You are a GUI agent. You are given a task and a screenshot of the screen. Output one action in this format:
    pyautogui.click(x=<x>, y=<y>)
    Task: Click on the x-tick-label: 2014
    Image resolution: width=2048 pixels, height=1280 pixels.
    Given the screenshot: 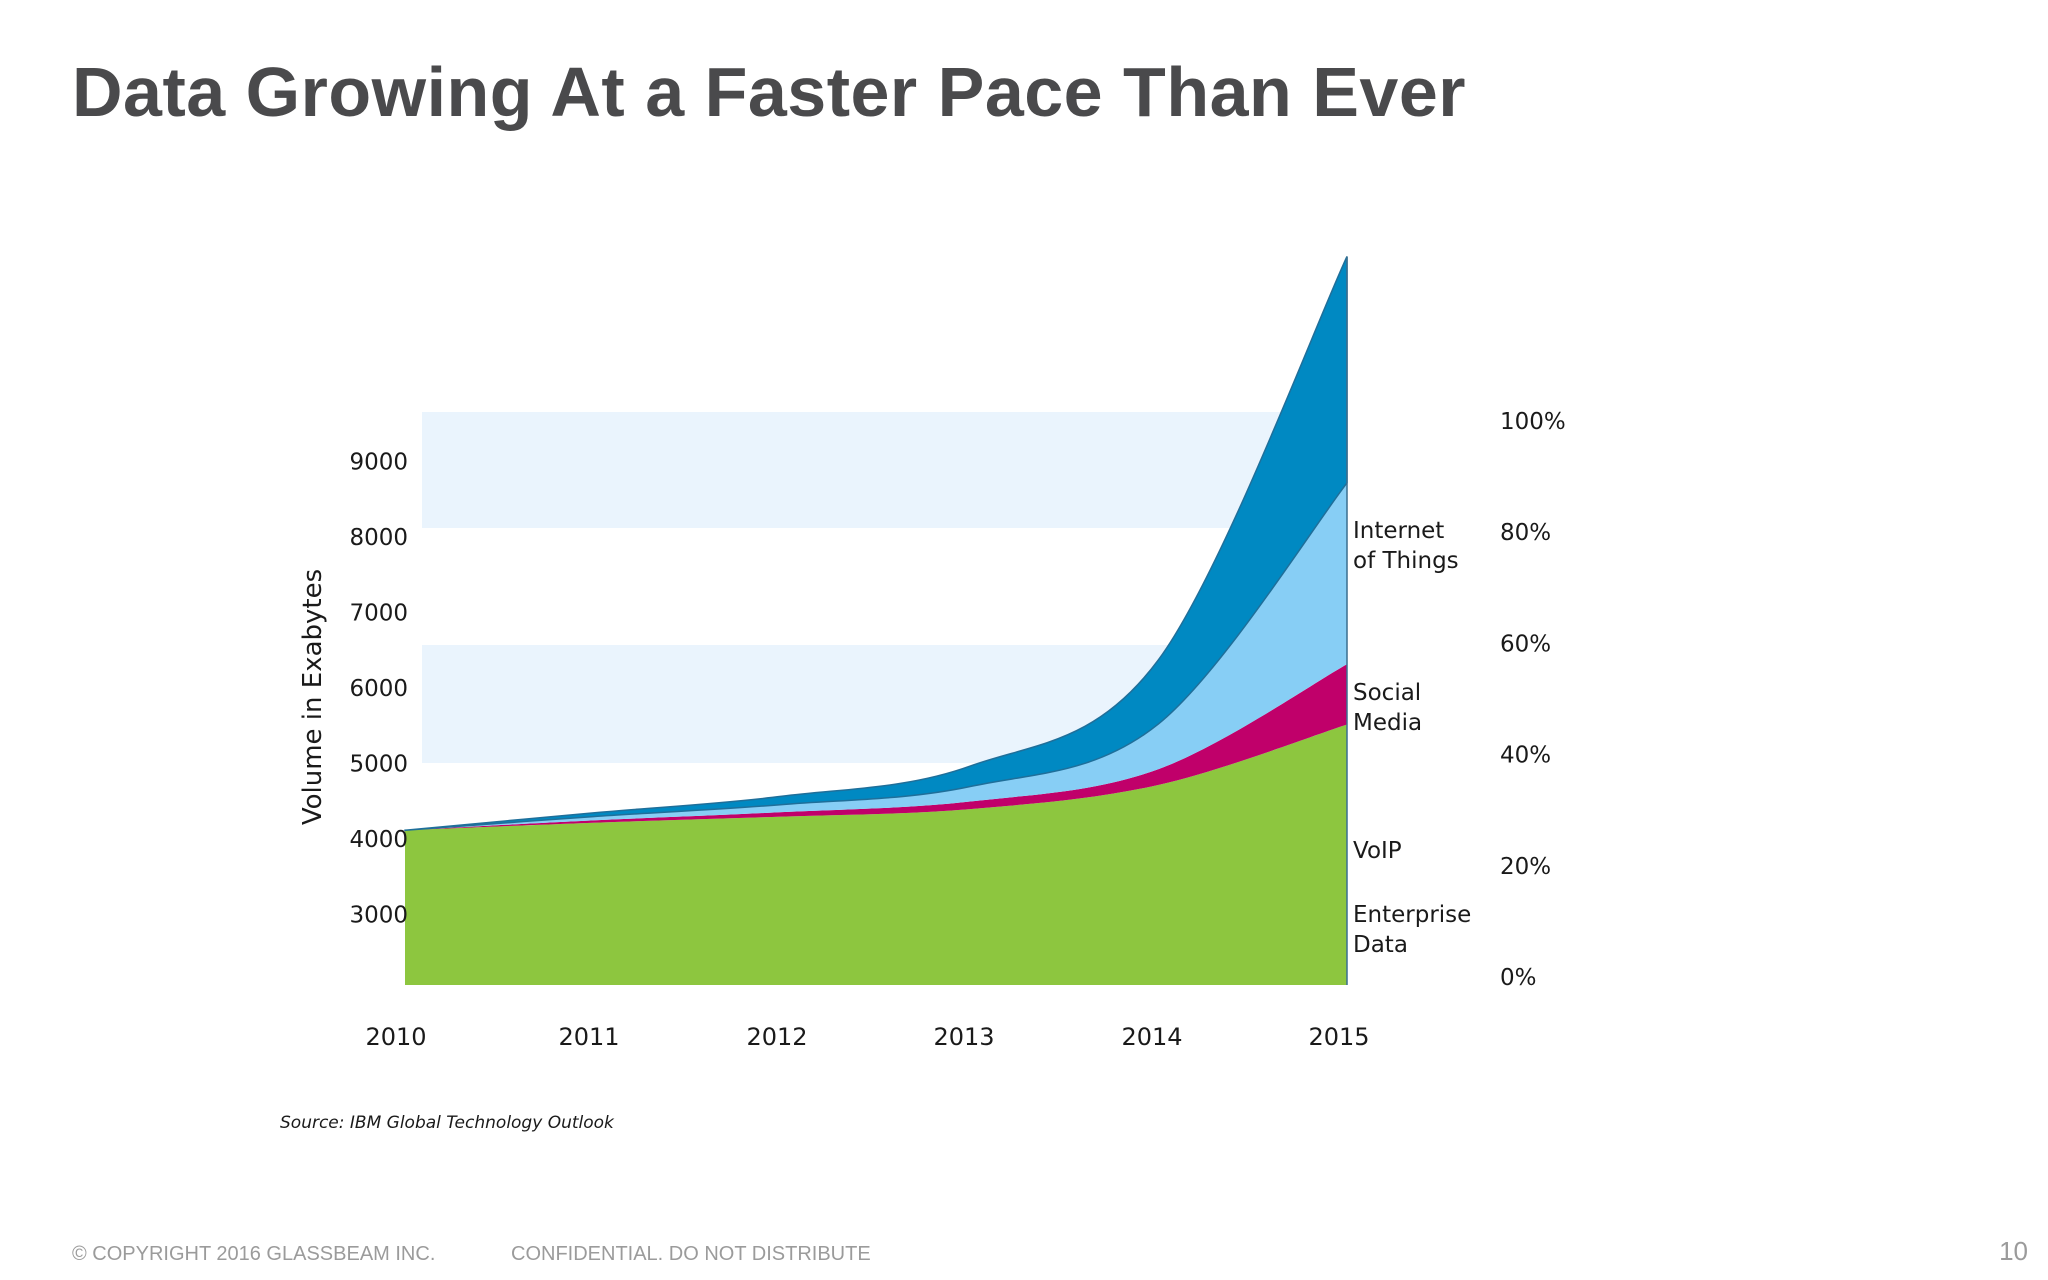 What is the action you would take?
    pyautogui.click(x=1151, y=1037)
    